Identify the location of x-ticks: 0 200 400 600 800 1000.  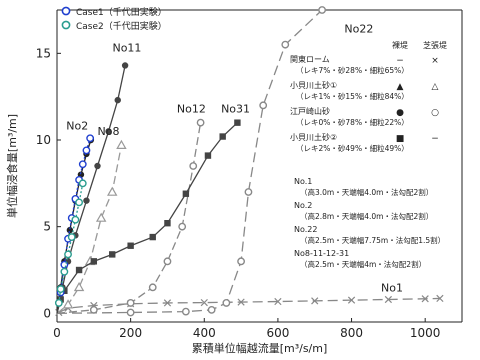
(246, 329).